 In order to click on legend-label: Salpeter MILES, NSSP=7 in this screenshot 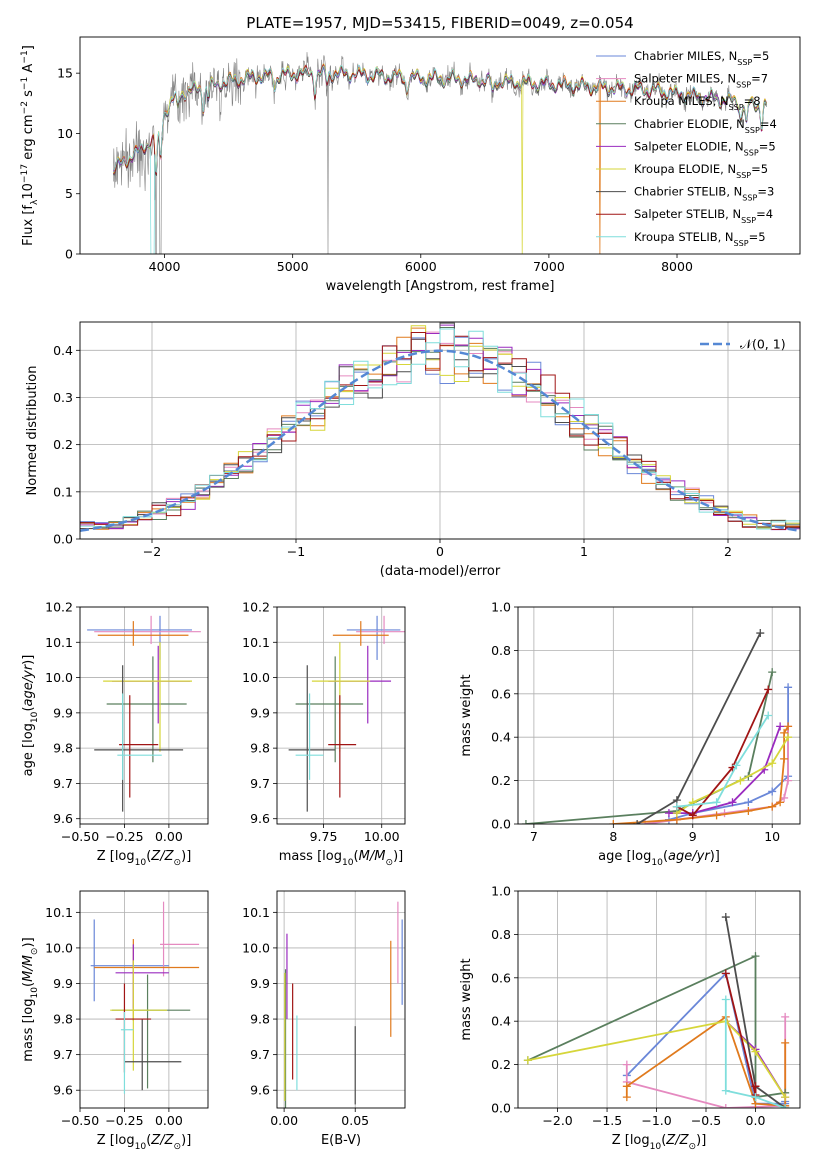, I will do `click(701, 81)`.